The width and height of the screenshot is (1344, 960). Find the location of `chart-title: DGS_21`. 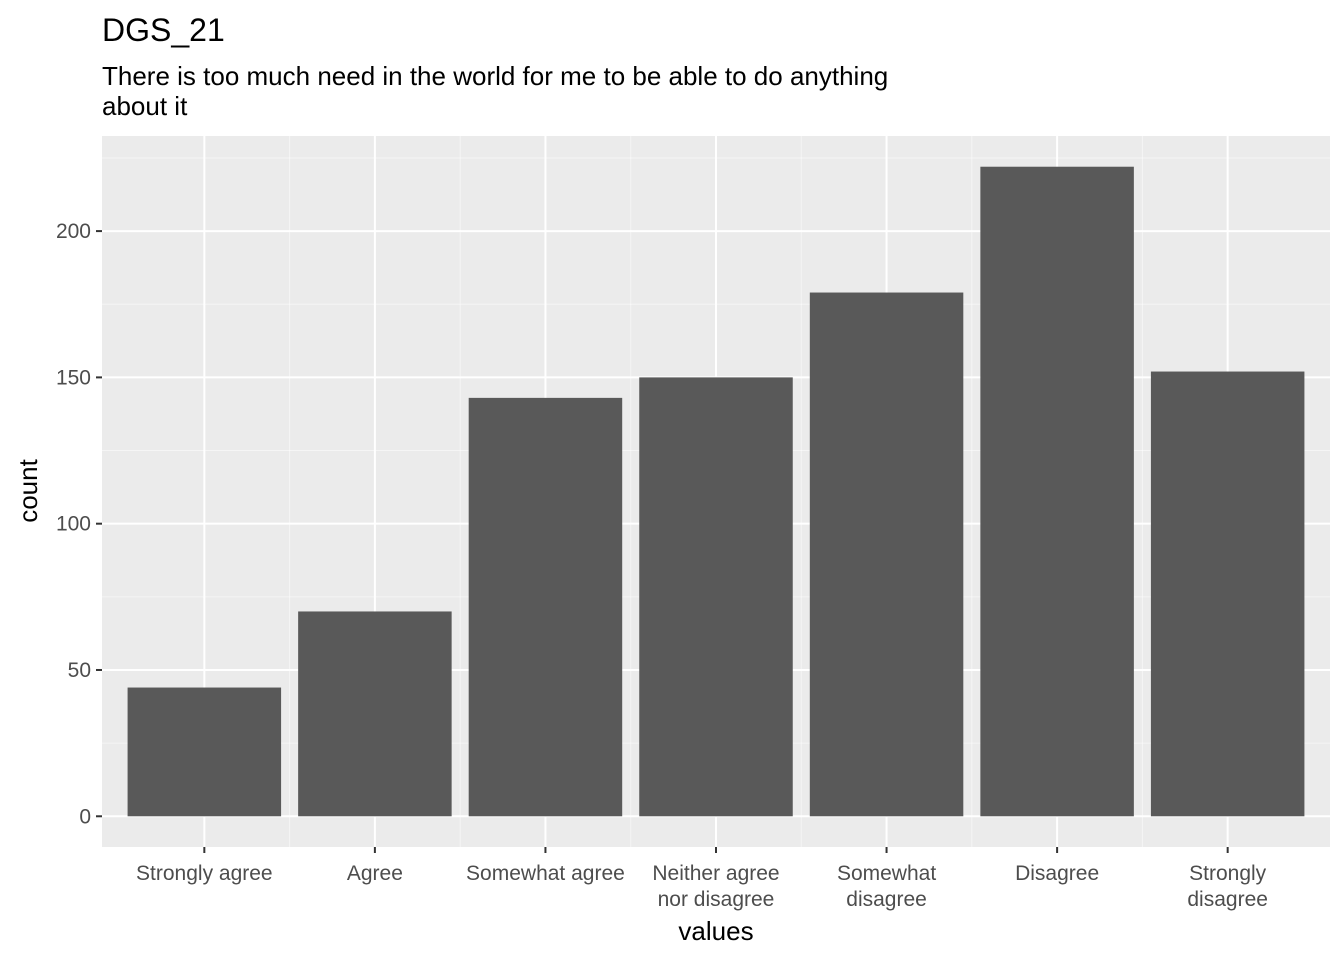

chart-title: DGS_21 is located at coordinates (163, 30).